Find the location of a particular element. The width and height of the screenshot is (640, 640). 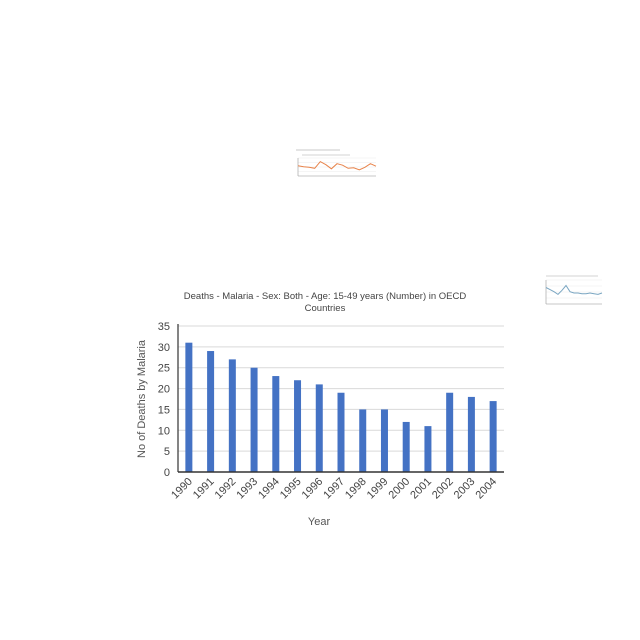

x-tick-label: 1991 is located at coordinates (204, 489).